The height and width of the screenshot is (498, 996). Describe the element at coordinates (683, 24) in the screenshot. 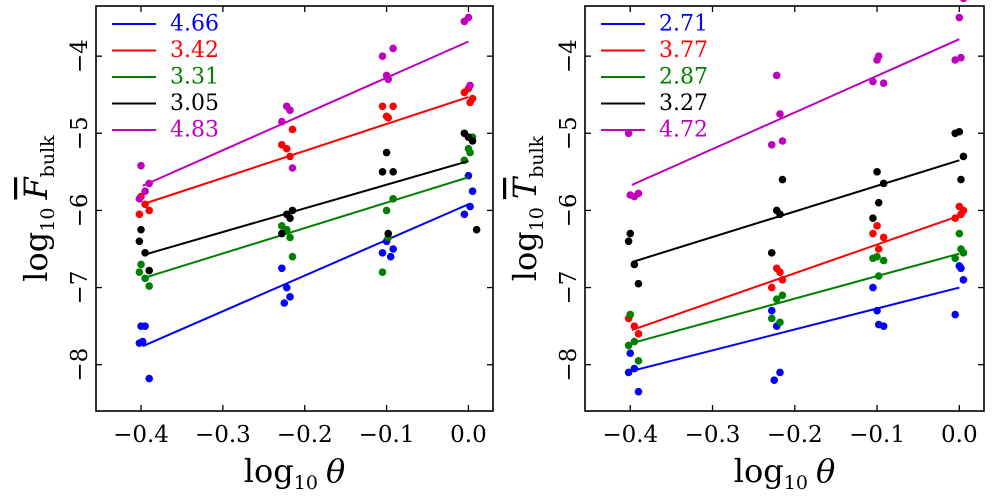

I see `legend-label: 2.71` at that location.